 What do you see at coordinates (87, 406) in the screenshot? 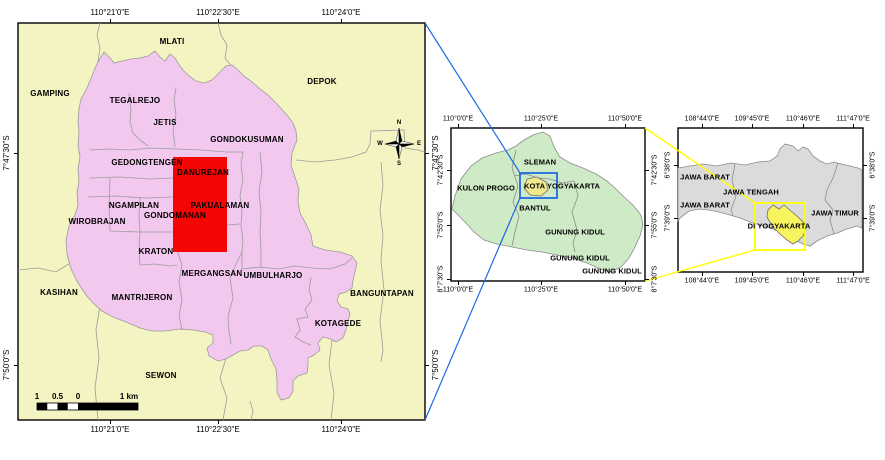
I see `scale-bar` at bounding box center [87, 406].